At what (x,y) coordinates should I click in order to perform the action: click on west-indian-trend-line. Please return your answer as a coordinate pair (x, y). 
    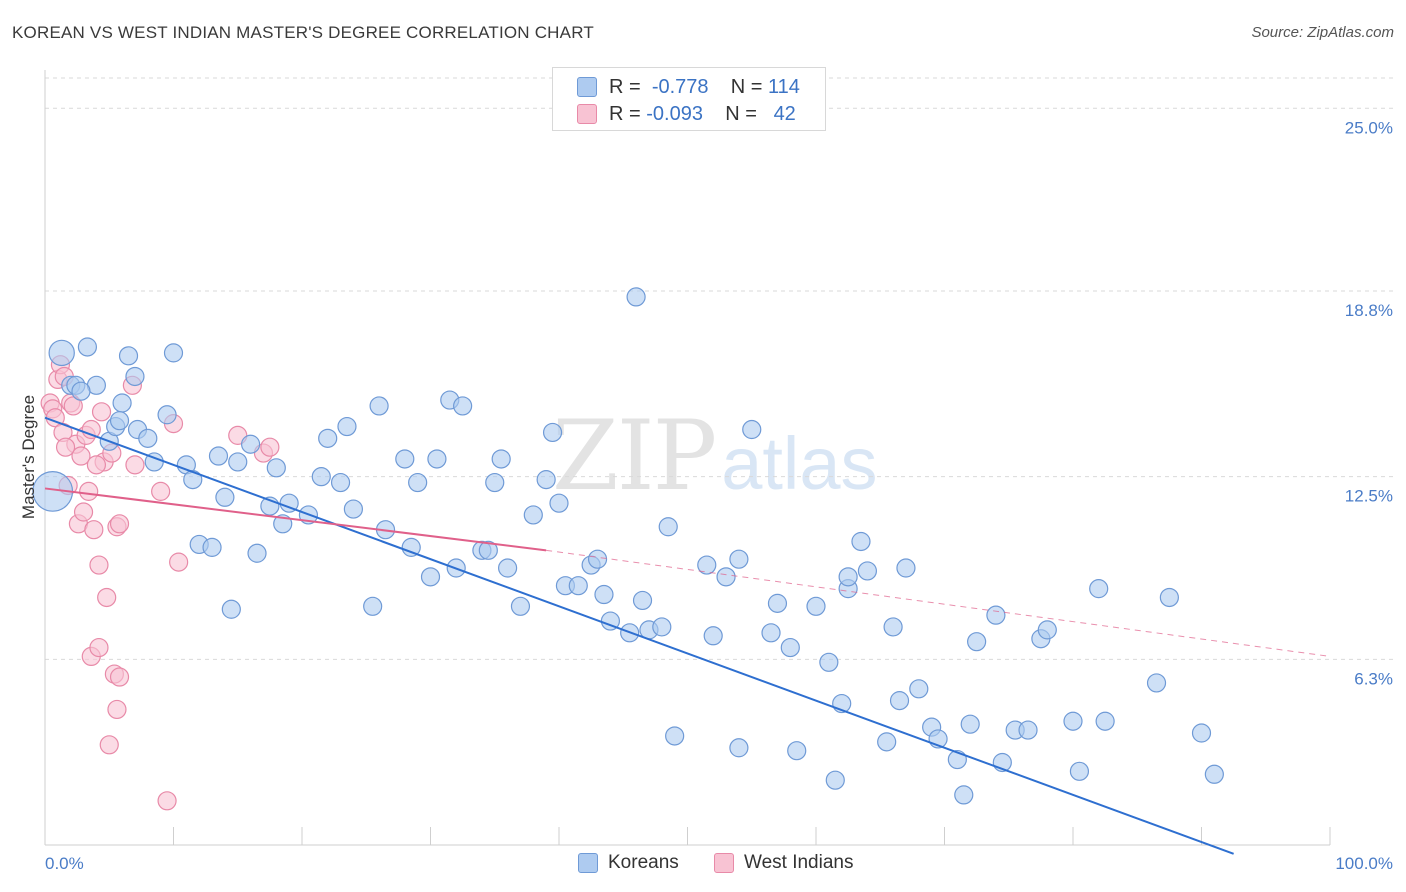
    Looking at the image, I should click on (295, 519).